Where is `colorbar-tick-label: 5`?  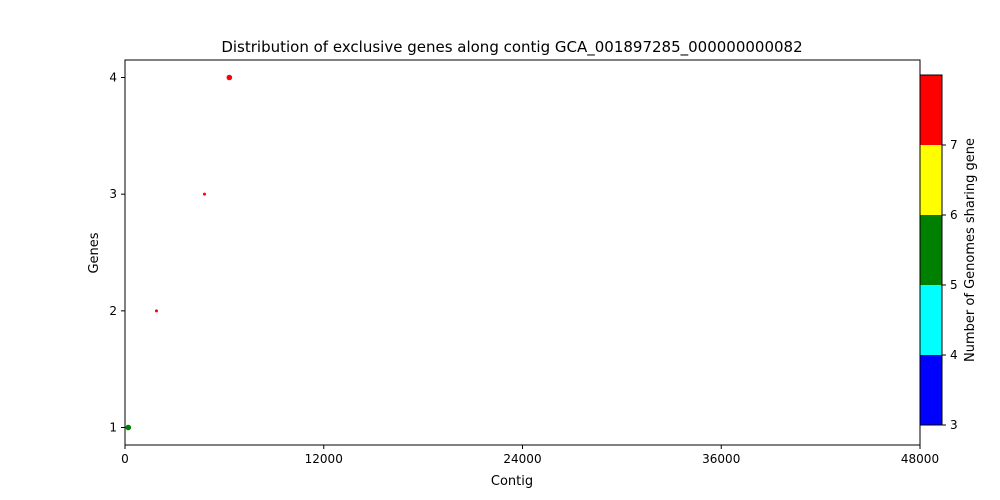 colorbar-tick-label: 5 is located at coordinates (954, 285).